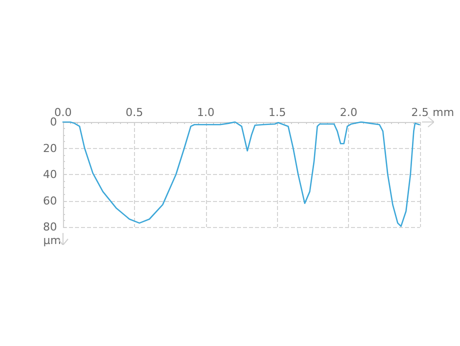  Describe the element at coordinates (206, 112) in the screenshot. I see `x-tick-label: 1.0` at that location.